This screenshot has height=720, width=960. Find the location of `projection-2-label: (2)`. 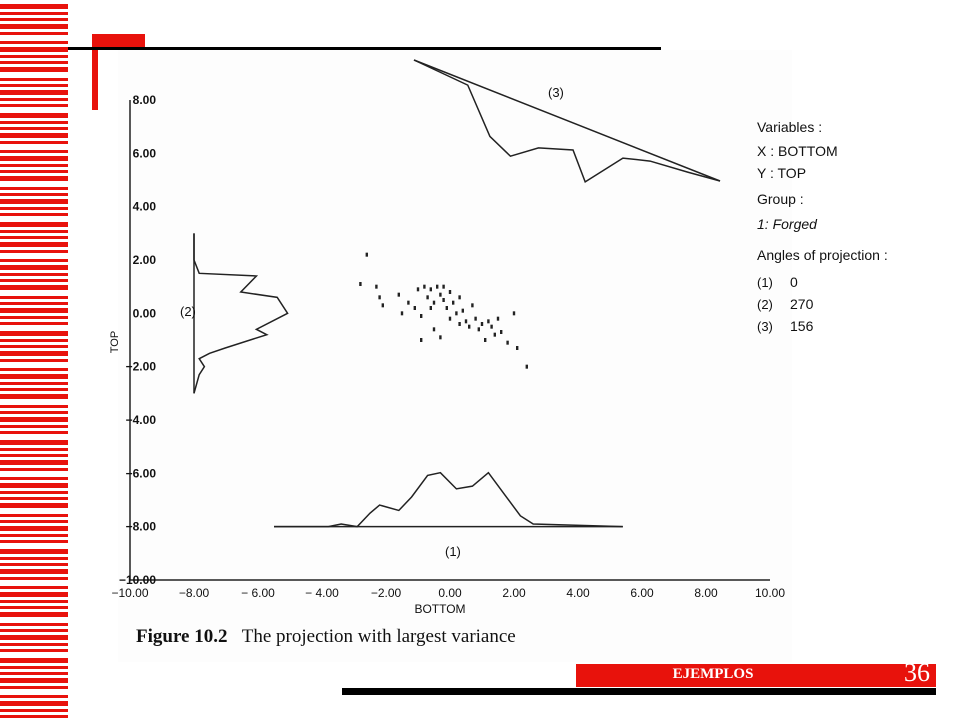

projection-2-label: (2) is located at coordinates (188, 311).